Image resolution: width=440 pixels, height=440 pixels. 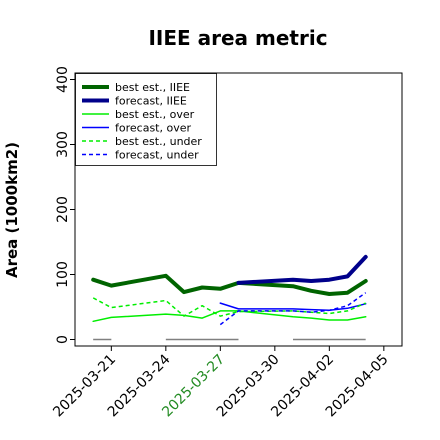 What do you see at coordinates (158, 141) in the screenshot?
I see `legend-entry: best est., under` at bounding box center [158, 141].